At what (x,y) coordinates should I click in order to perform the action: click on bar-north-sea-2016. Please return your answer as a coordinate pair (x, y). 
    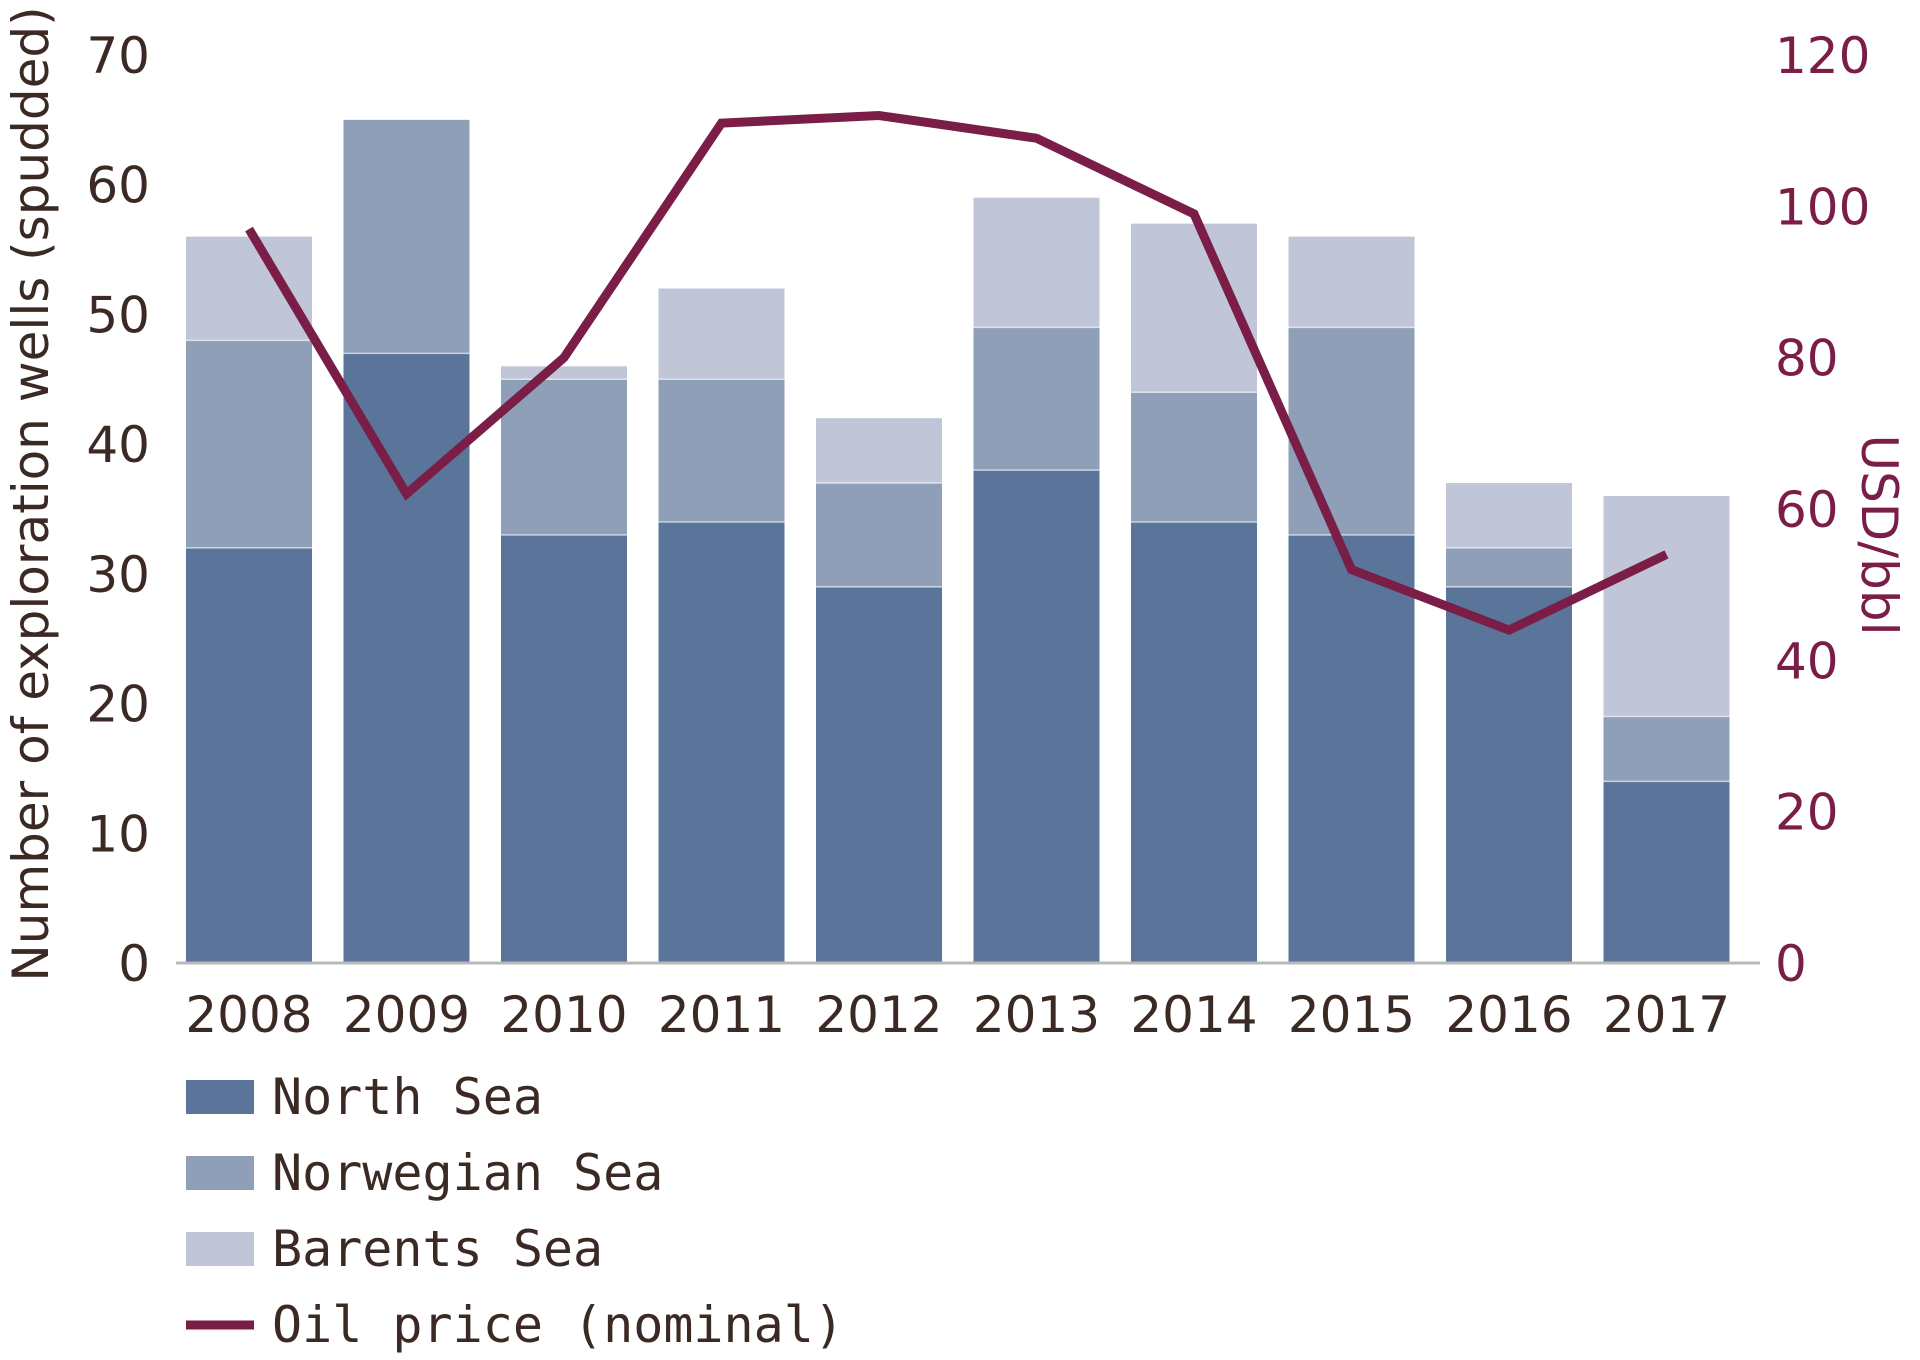
    Looking at the image, I should click on (1509, 774).